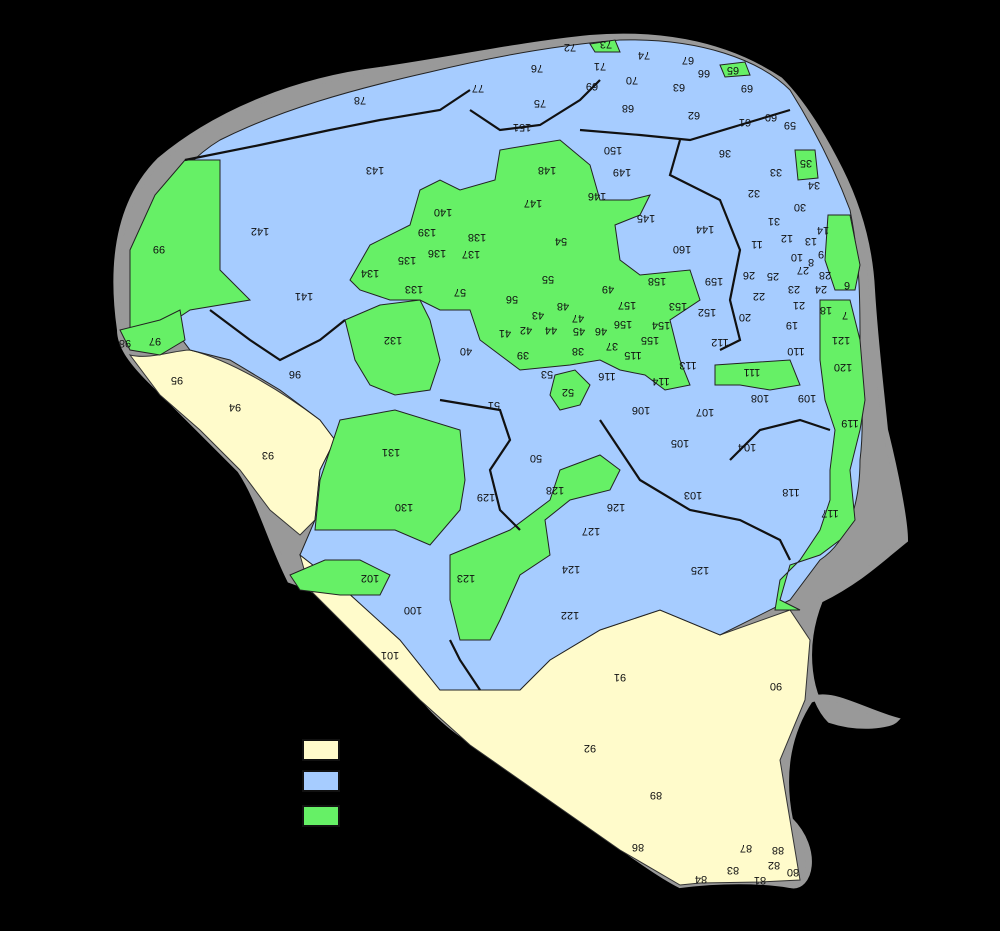  Describe the element at coordinates (656, 795) in the screenshot. I see `district-label-89: 89` at that location.